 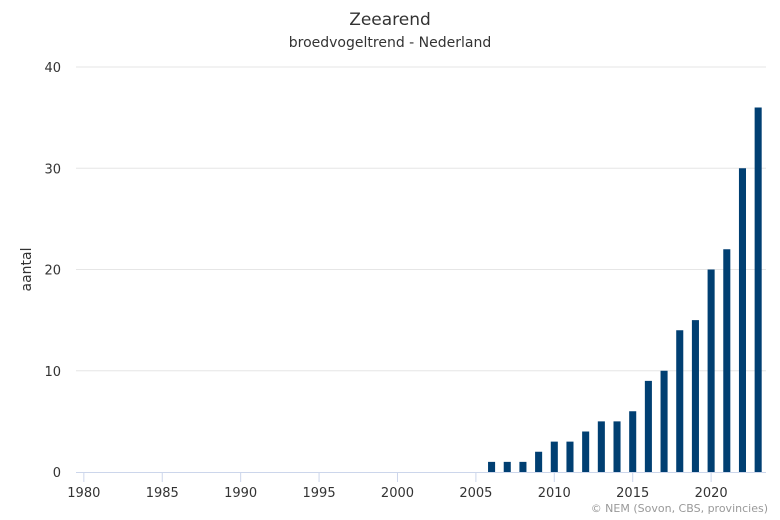 I want to click on chart-subtitle: broedvogeltrend - Nederland, so click(x=390, y=43).